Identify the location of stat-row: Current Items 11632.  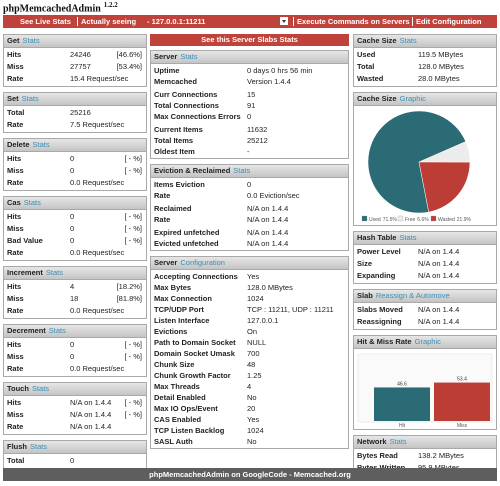
(249, 129).